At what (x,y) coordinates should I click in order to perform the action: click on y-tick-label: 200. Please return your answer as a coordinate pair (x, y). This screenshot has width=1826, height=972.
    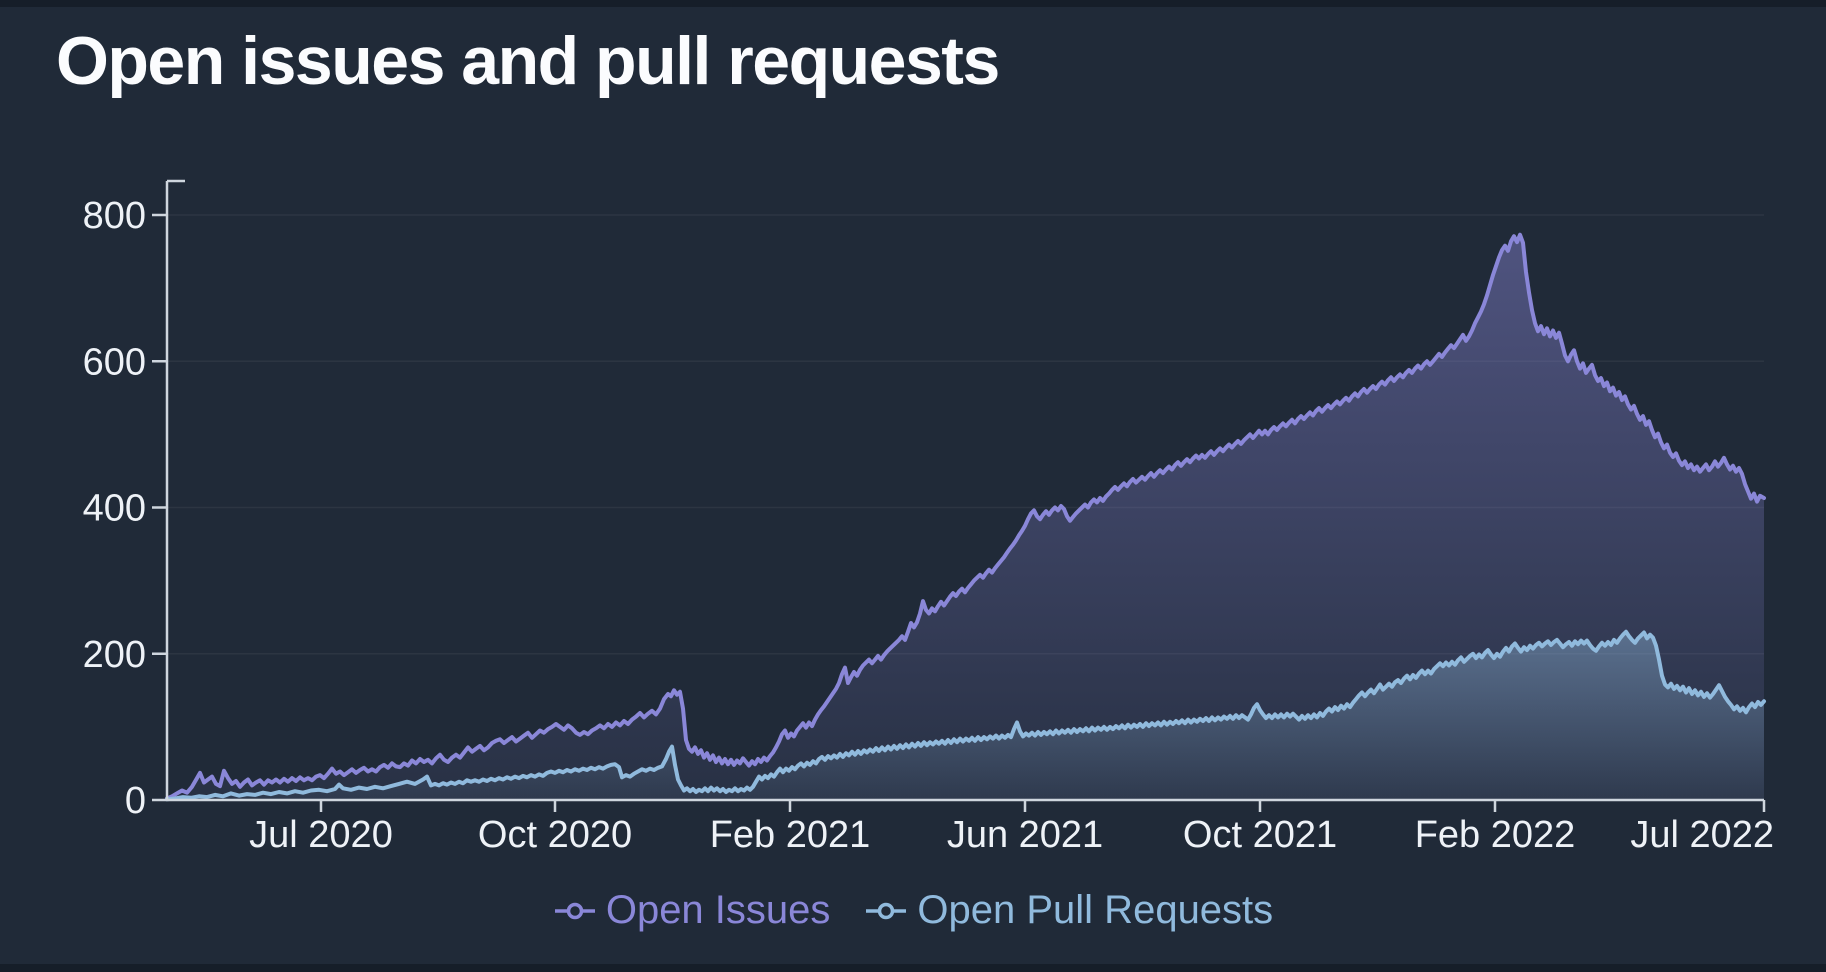
    Looking at the image, I should click on (114, 655).